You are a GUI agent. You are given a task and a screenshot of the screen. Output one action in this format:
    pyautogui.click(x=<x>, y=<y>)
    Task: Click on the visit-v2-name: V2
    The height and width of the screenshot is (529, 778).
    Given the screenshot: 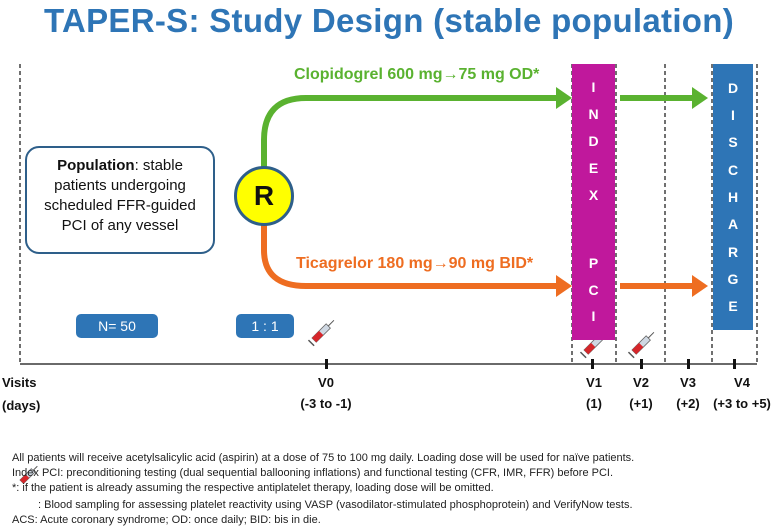 What is the action you would take?
    pyautogui.click(x=641, y=382)
    